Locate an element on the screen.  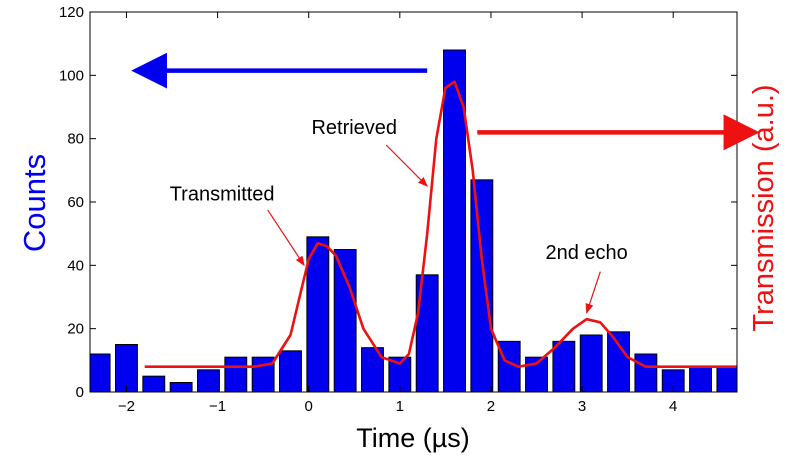
y-tick-label: 80 is located at coordinates (75, 139).